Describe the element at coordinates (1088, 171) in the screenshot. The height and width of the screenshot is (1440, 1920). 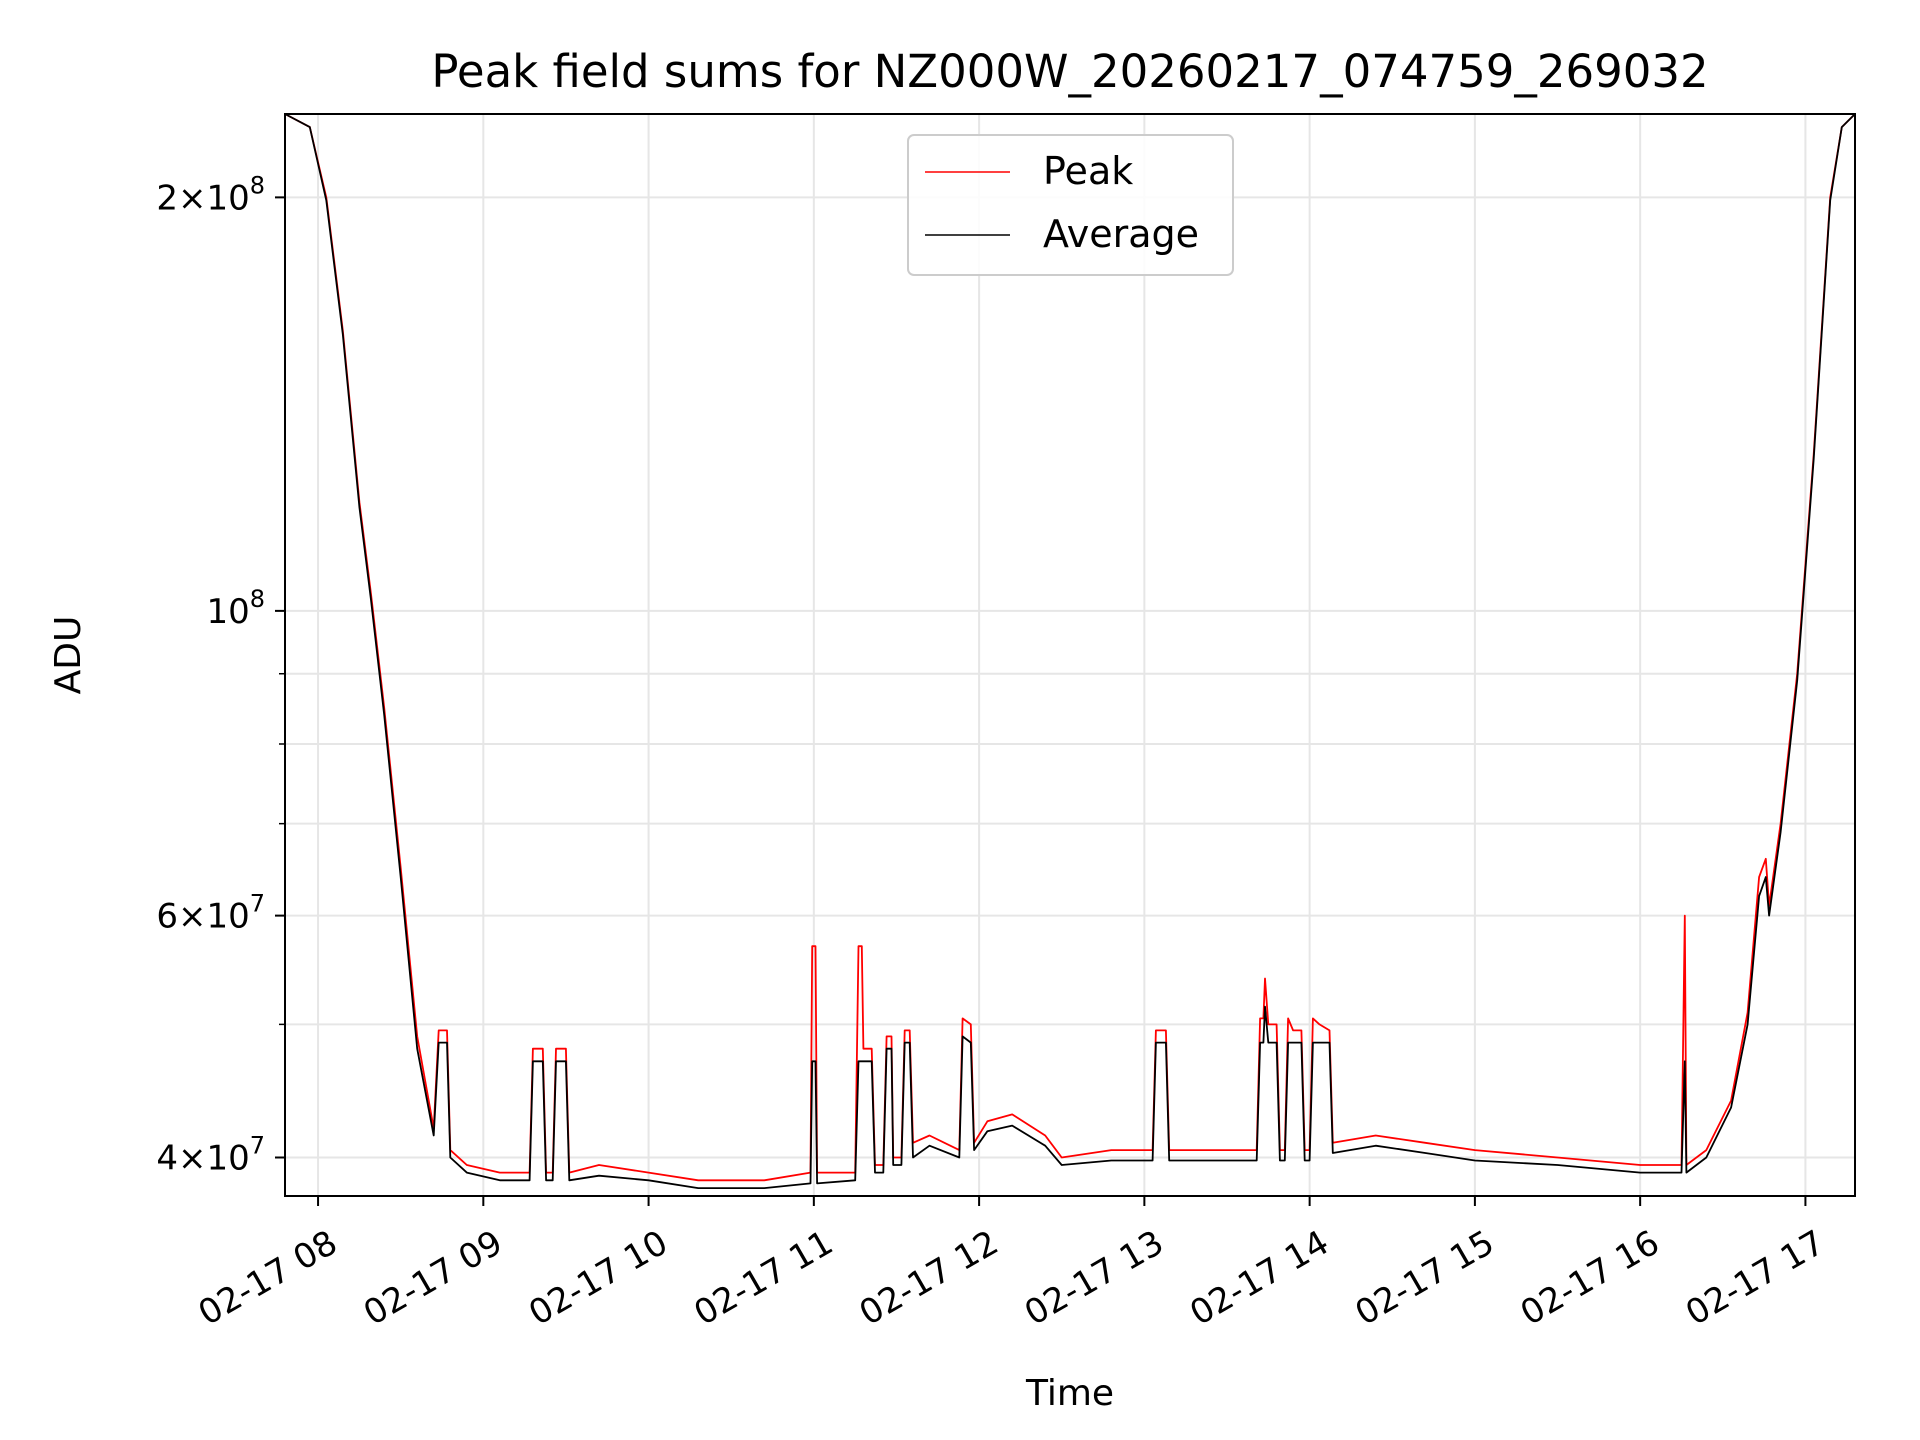
I see `legend-label-peak: Peak` at that location.